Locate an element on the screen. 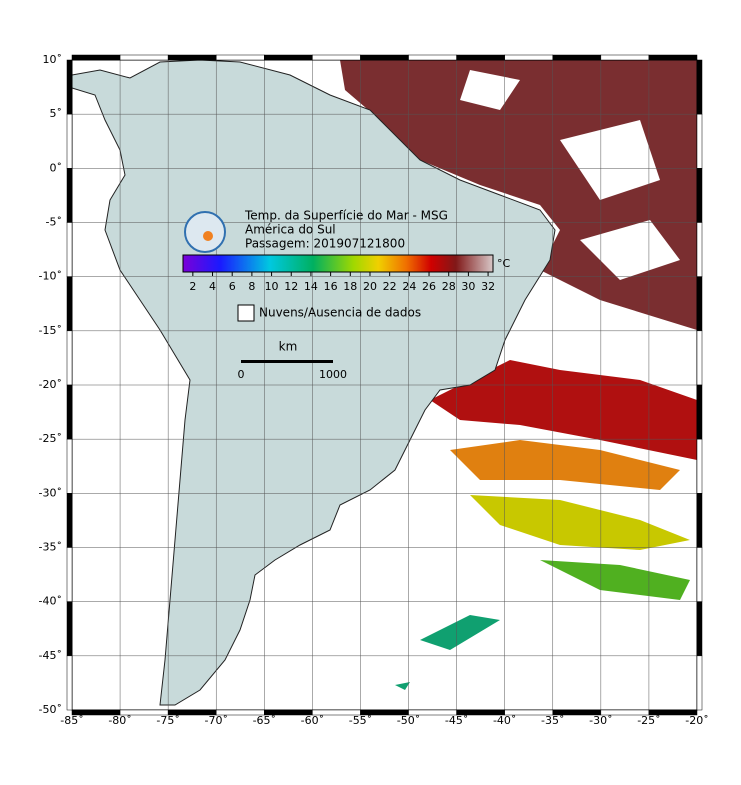  sst-teal is located at coordinates (447, 652).